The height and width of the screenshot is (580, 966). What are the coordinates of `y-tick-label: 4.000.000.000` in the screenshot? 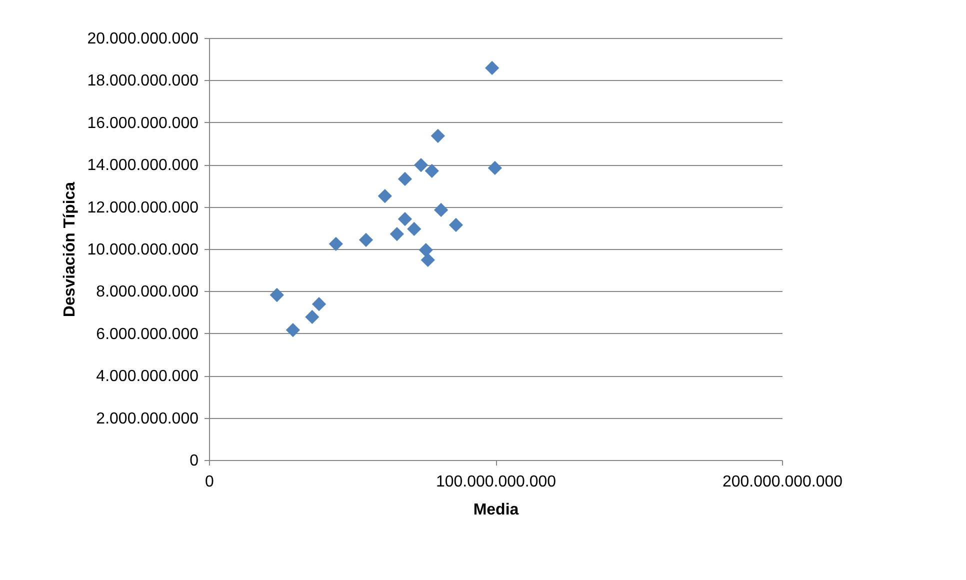 It's located at (147, 377).